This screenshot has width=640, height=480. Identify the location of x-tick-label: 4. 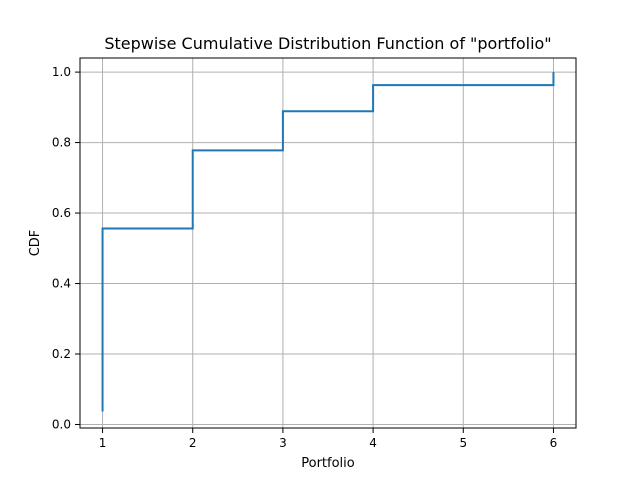
(373, 443).